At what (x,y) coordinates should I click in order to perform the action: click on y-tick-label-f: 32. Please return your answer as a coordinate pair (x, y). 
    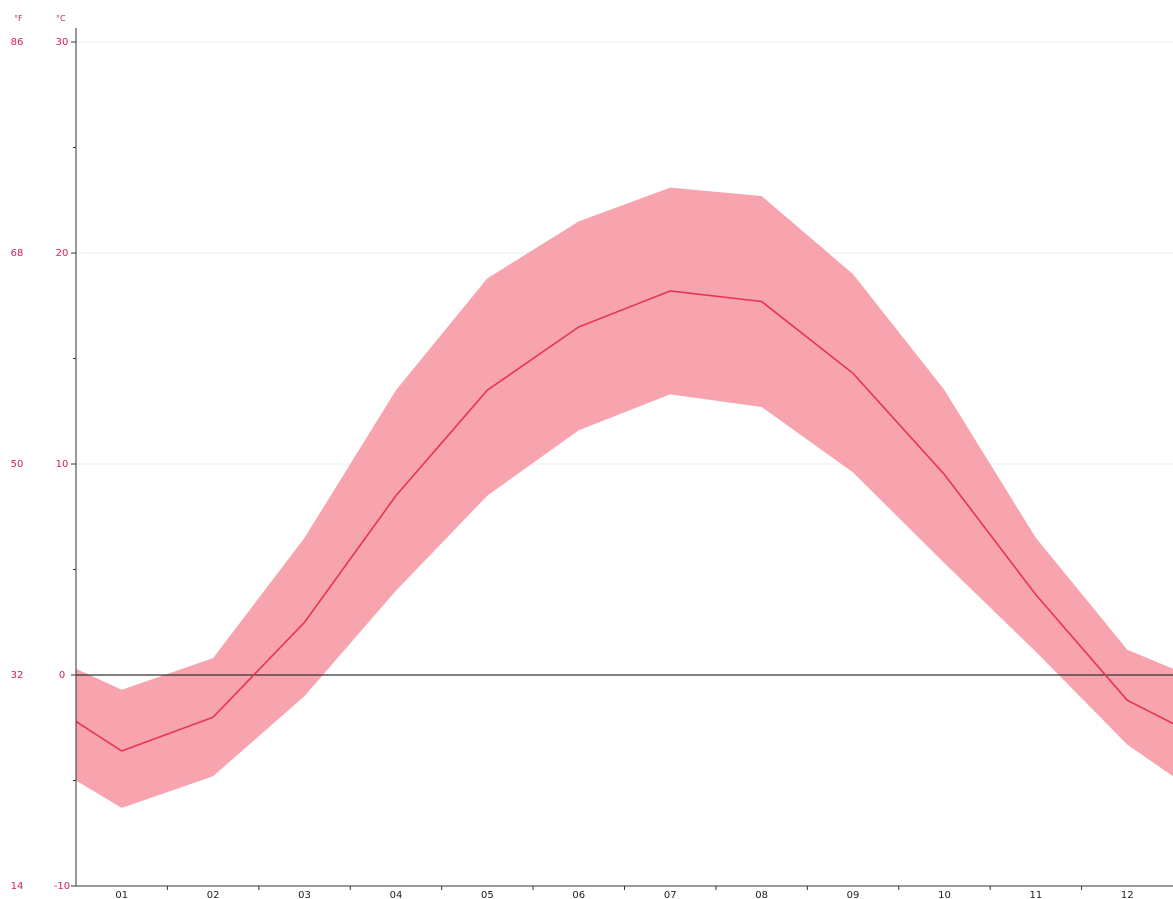
    Looking at the image, I should click on (17, 675).